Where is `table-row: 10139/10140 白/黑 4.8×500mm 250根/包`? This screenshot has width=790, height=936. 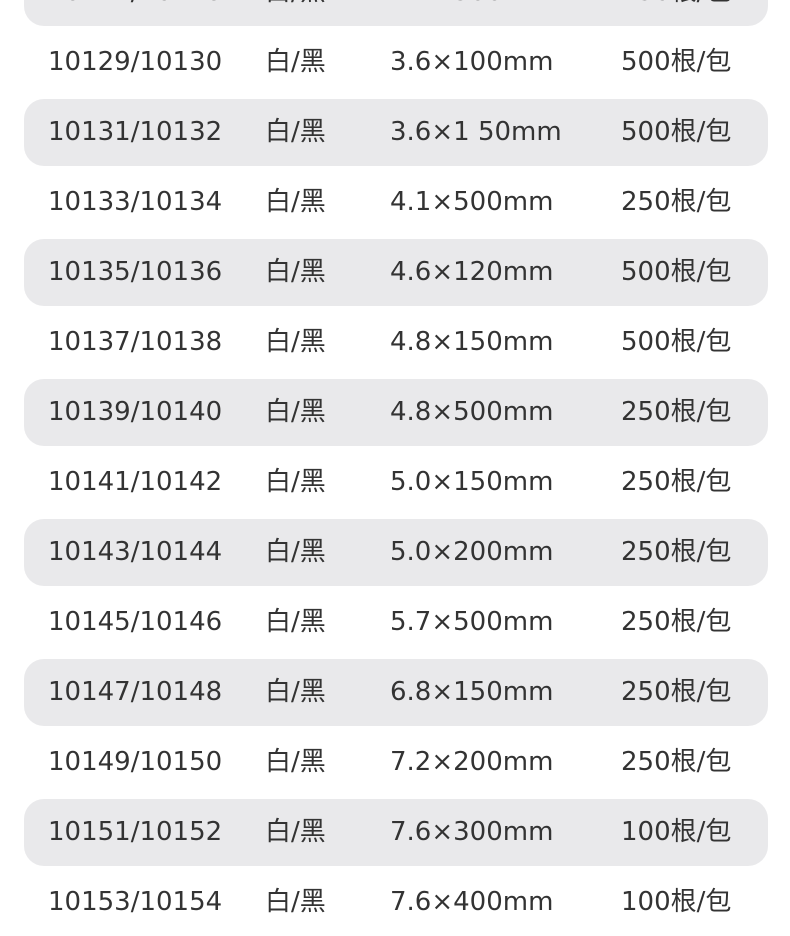
table-row: 10139/10140 白/黑 4.8×500mm 250根/包 is located at coordinates (395, 412).